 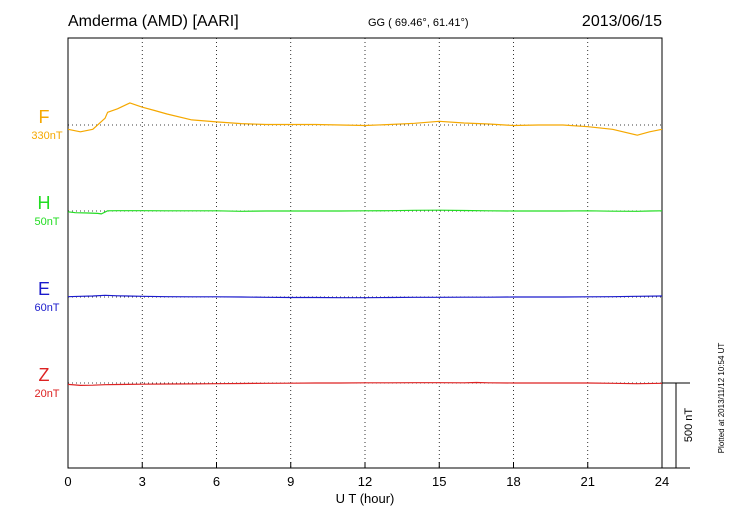 I want to click on component-label-f: F, so click(x=44, y=117).